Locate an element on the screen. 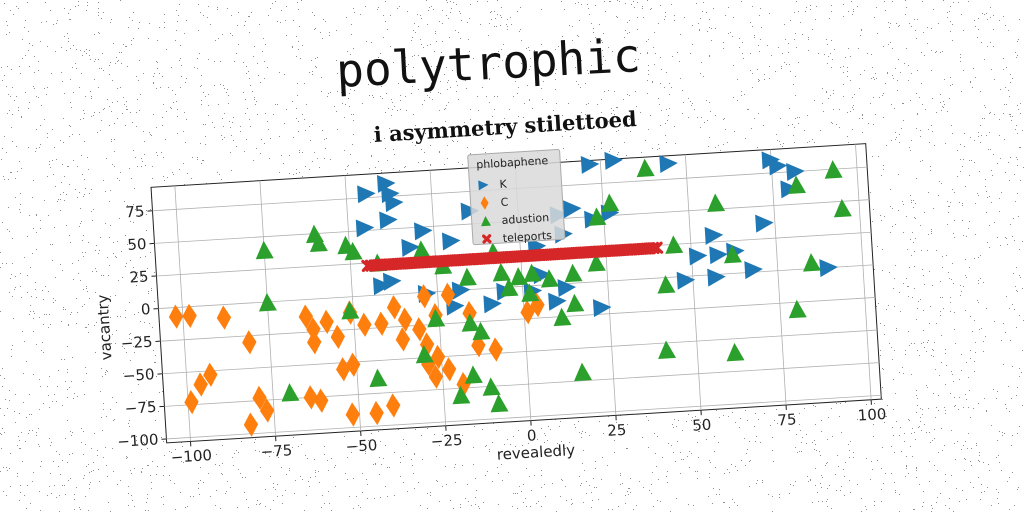  legend-marker-K is located at coordinates (483, 185).